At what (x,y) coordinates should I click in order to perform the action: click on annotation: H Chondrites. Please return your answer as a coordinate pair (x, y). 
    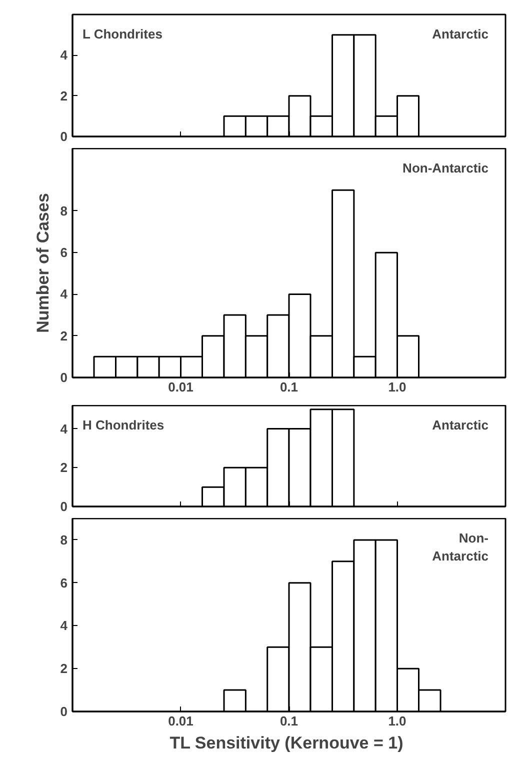
    Looking at the image, I should click on (123, 425).